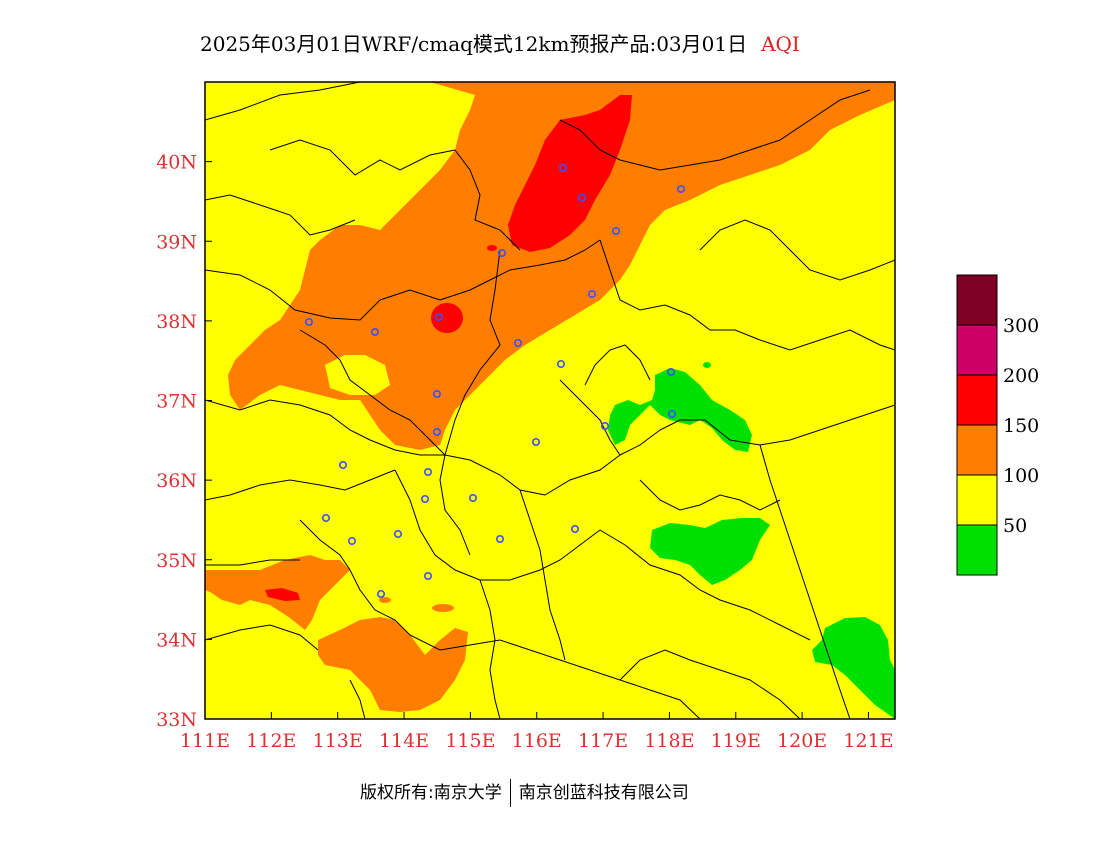  What do you see at coordinates (404, 741) in the screenshot?
I see `lon-label: 114E` at bounding box center [404, 741].